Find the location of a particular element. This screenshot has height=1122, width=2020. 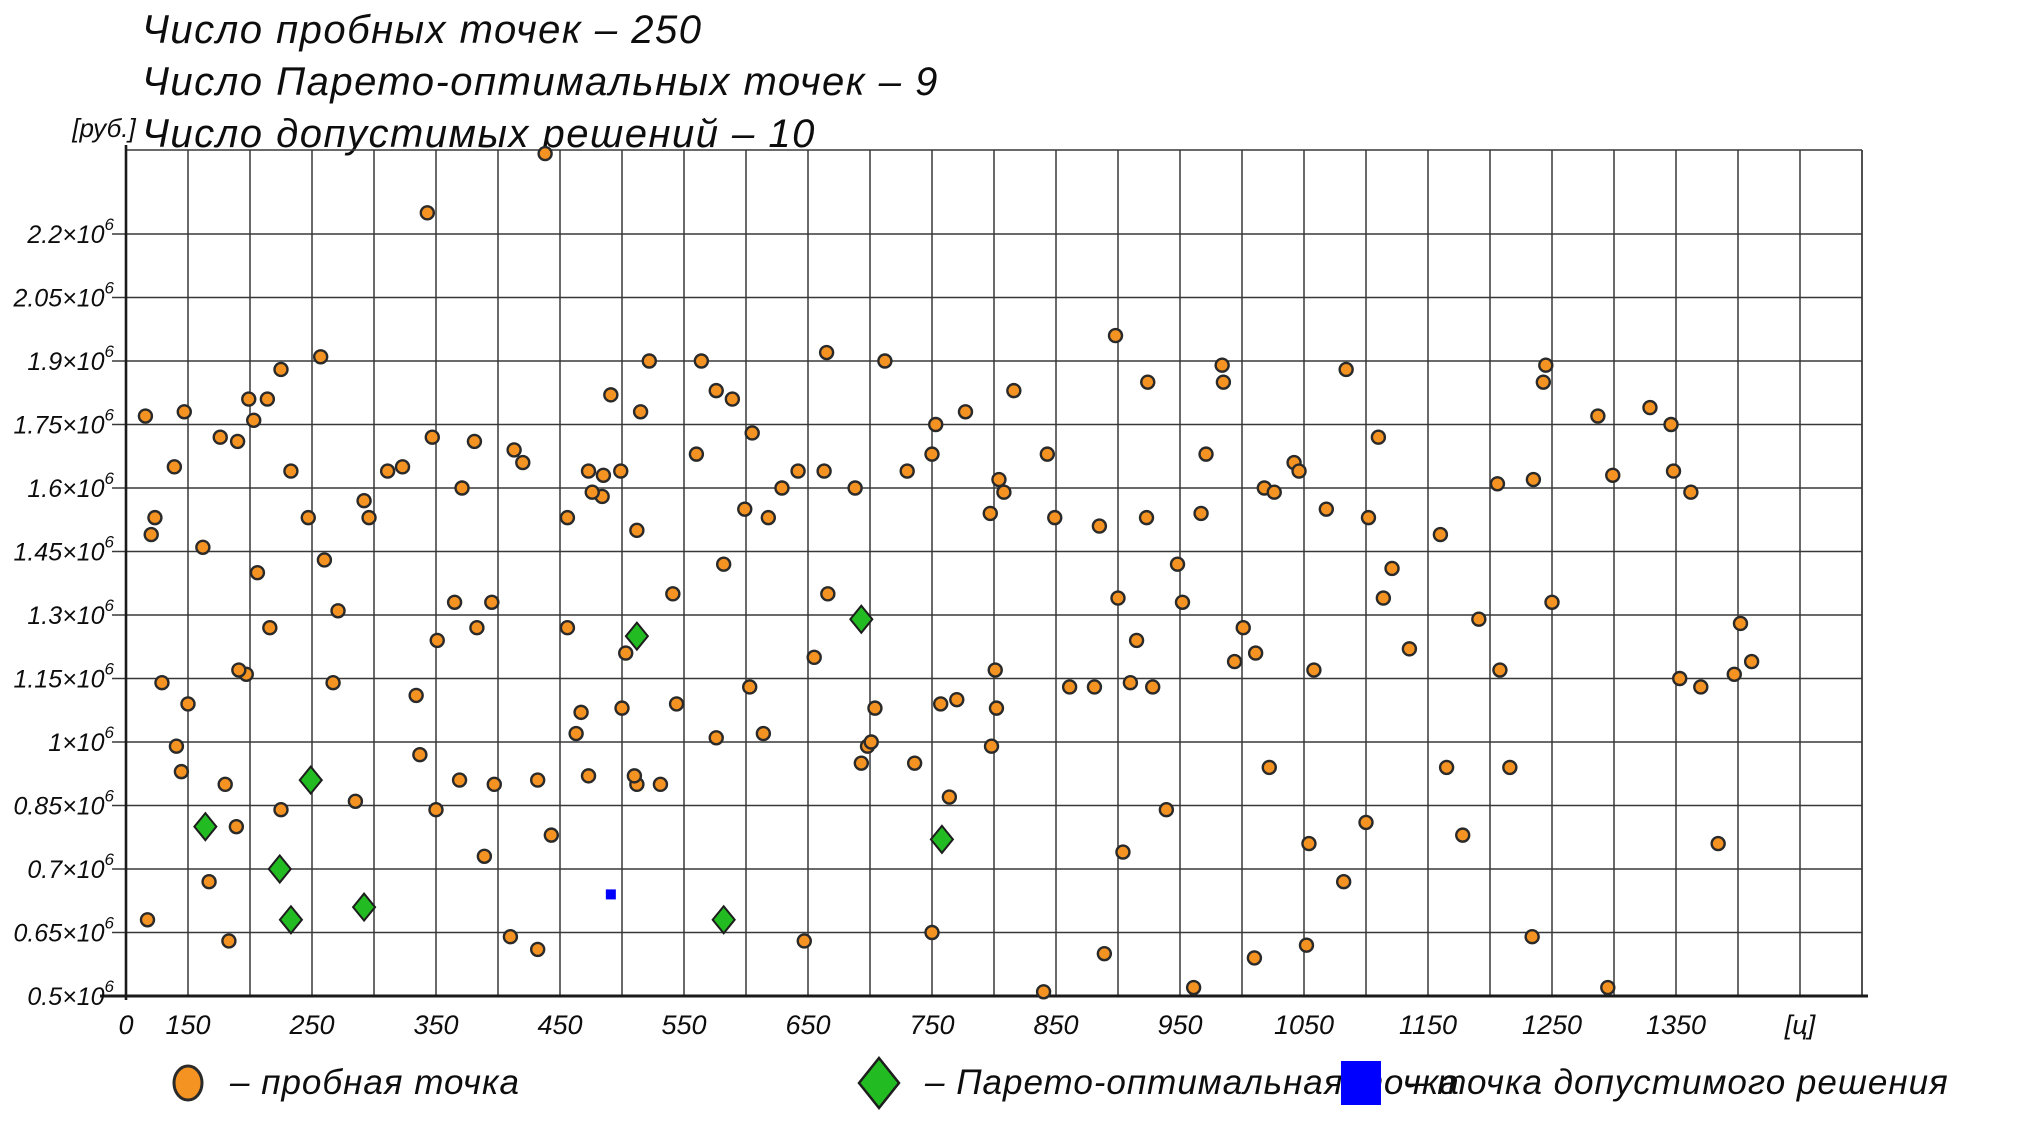

trial-point-icon is located at coordinates (188, 1083).